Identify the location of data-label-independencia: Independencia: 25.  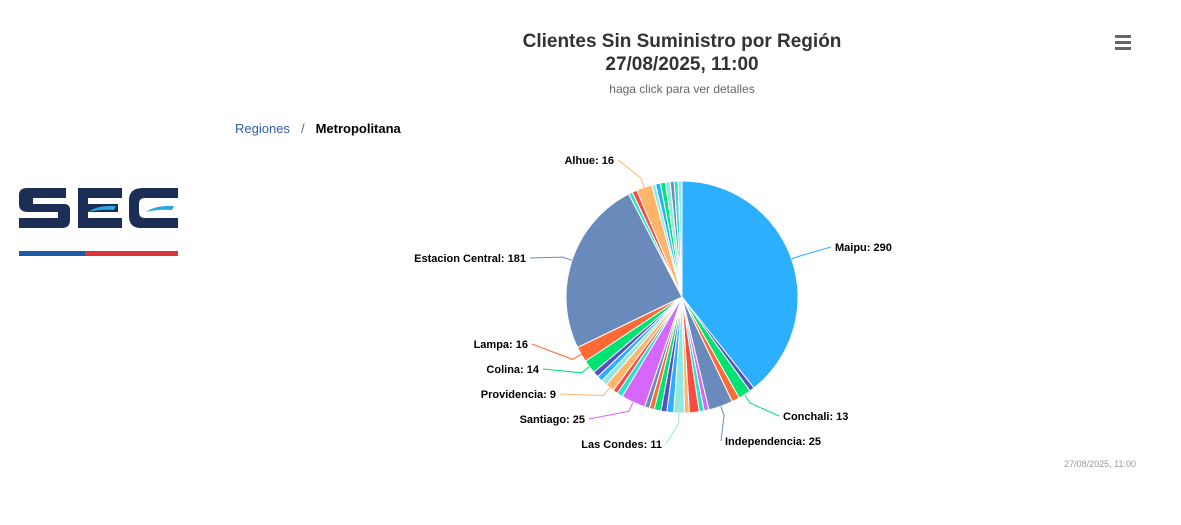
(773, 442).